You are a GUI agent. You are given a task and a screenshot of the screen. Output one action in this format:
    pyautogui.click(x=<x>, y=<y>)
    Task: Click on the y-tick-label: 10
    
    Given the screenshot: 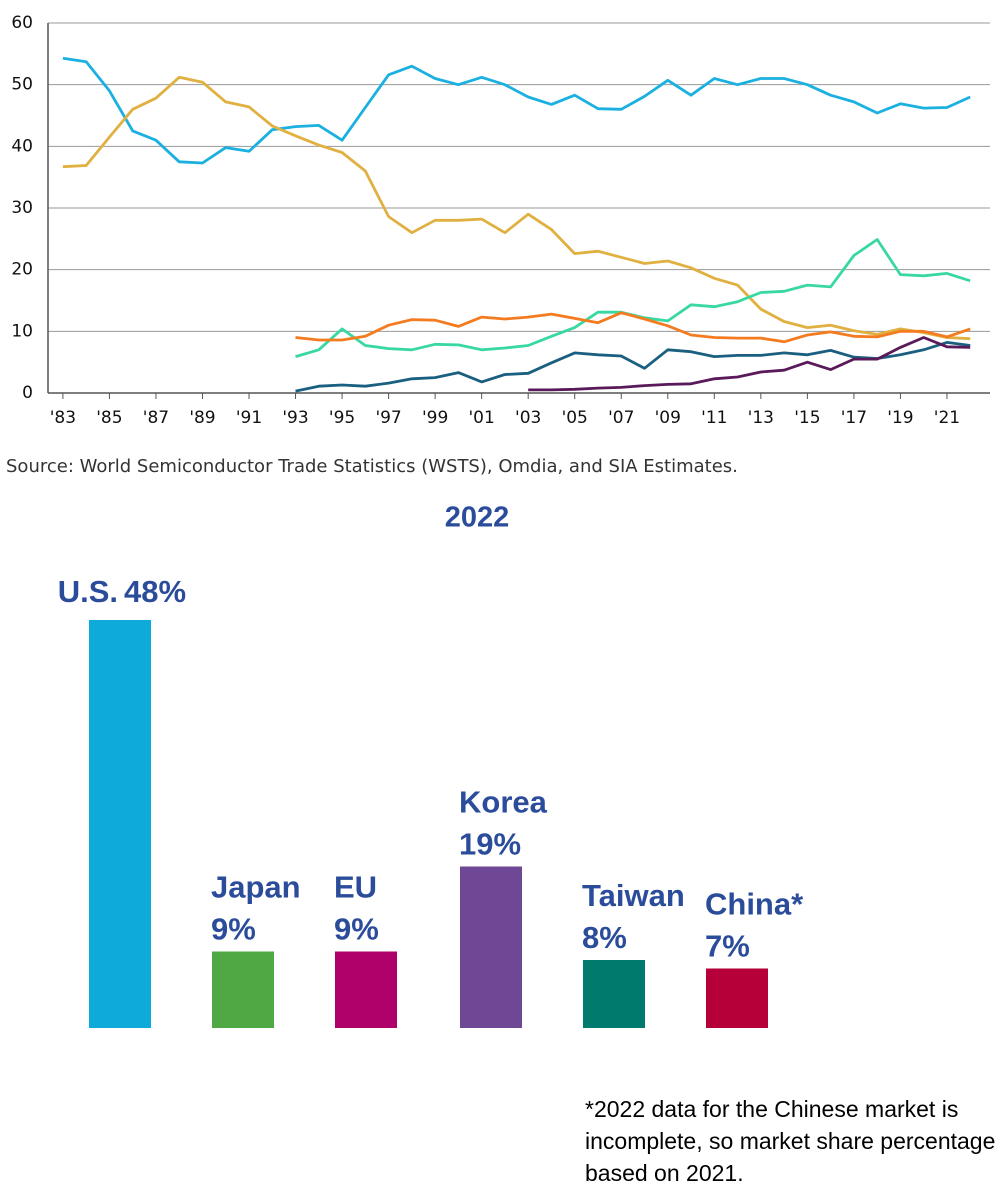 What is the action you would take?
    pyautogui.click(x=22, y=331)
    